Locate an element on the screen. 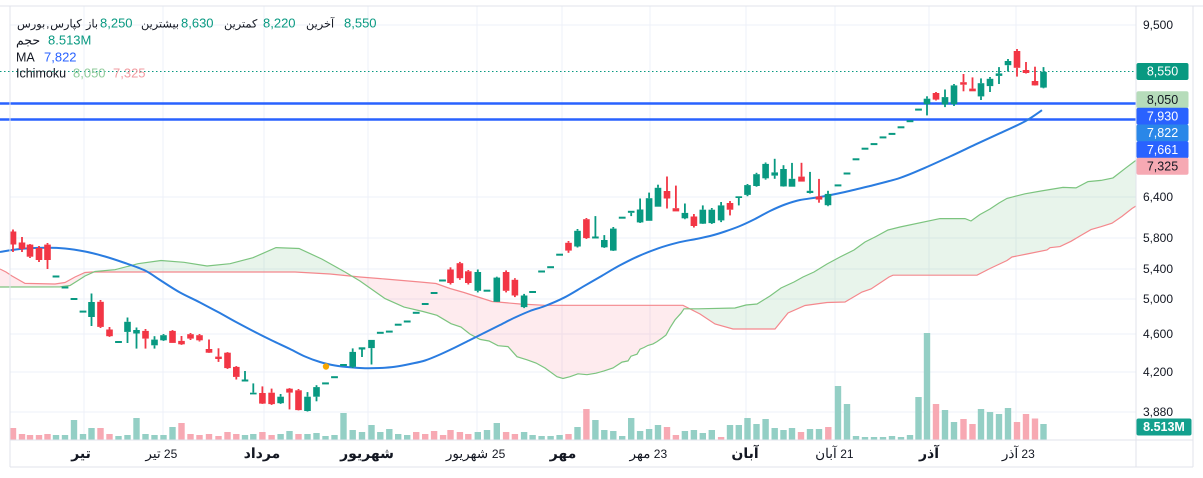 Image resolution: width=1203 pixels, height=478 pixels. svg-text: 5,800 is located at coordinates (1158, 238).